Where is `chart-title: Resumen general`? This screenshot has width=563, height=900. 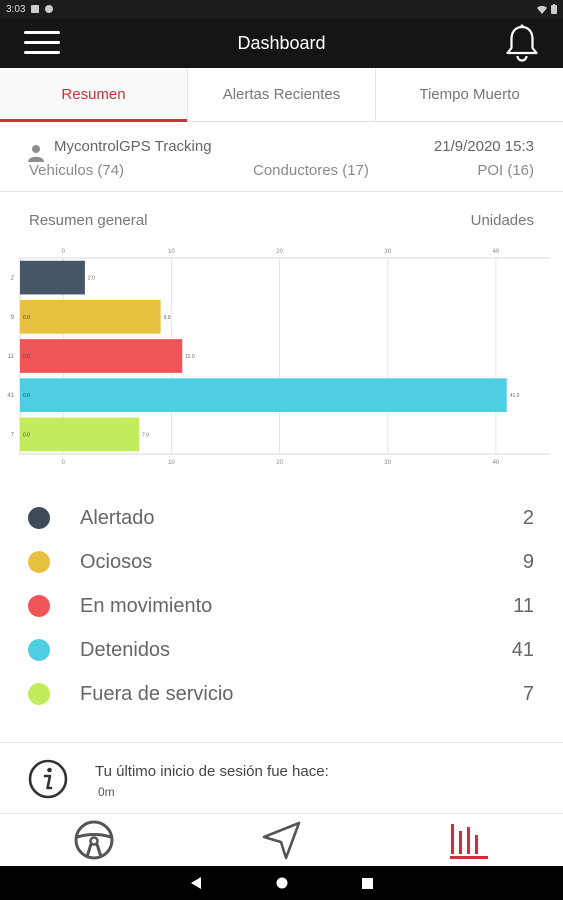
chart-title: Resumen general is located at coordinates (88, 220).